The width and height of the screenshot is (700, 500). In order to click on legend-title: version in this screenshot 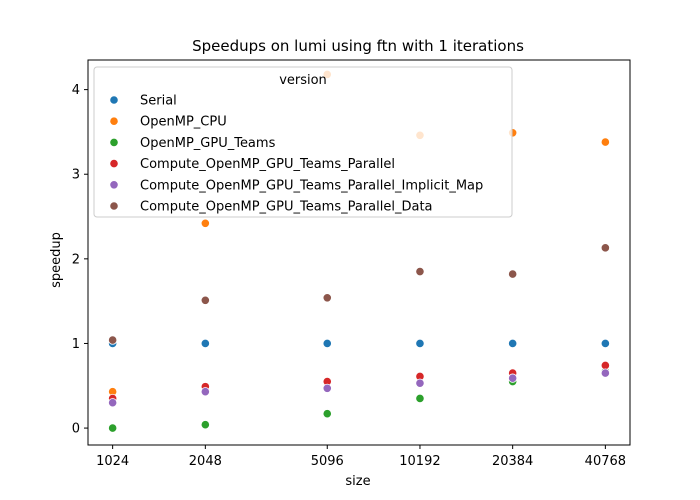, I will do `click(303, 80)`.